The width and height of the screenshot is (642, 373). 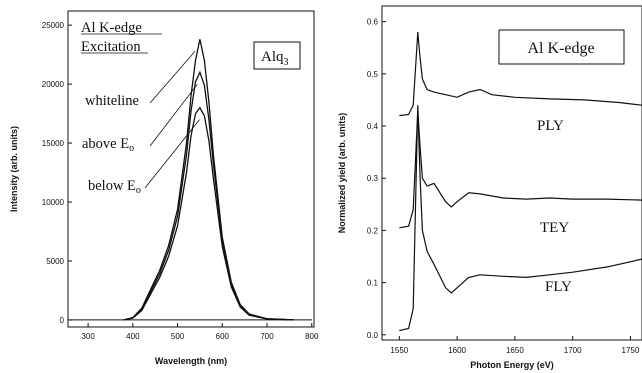 I want to click on label-ply: PLY, so click(x=550, y=126).